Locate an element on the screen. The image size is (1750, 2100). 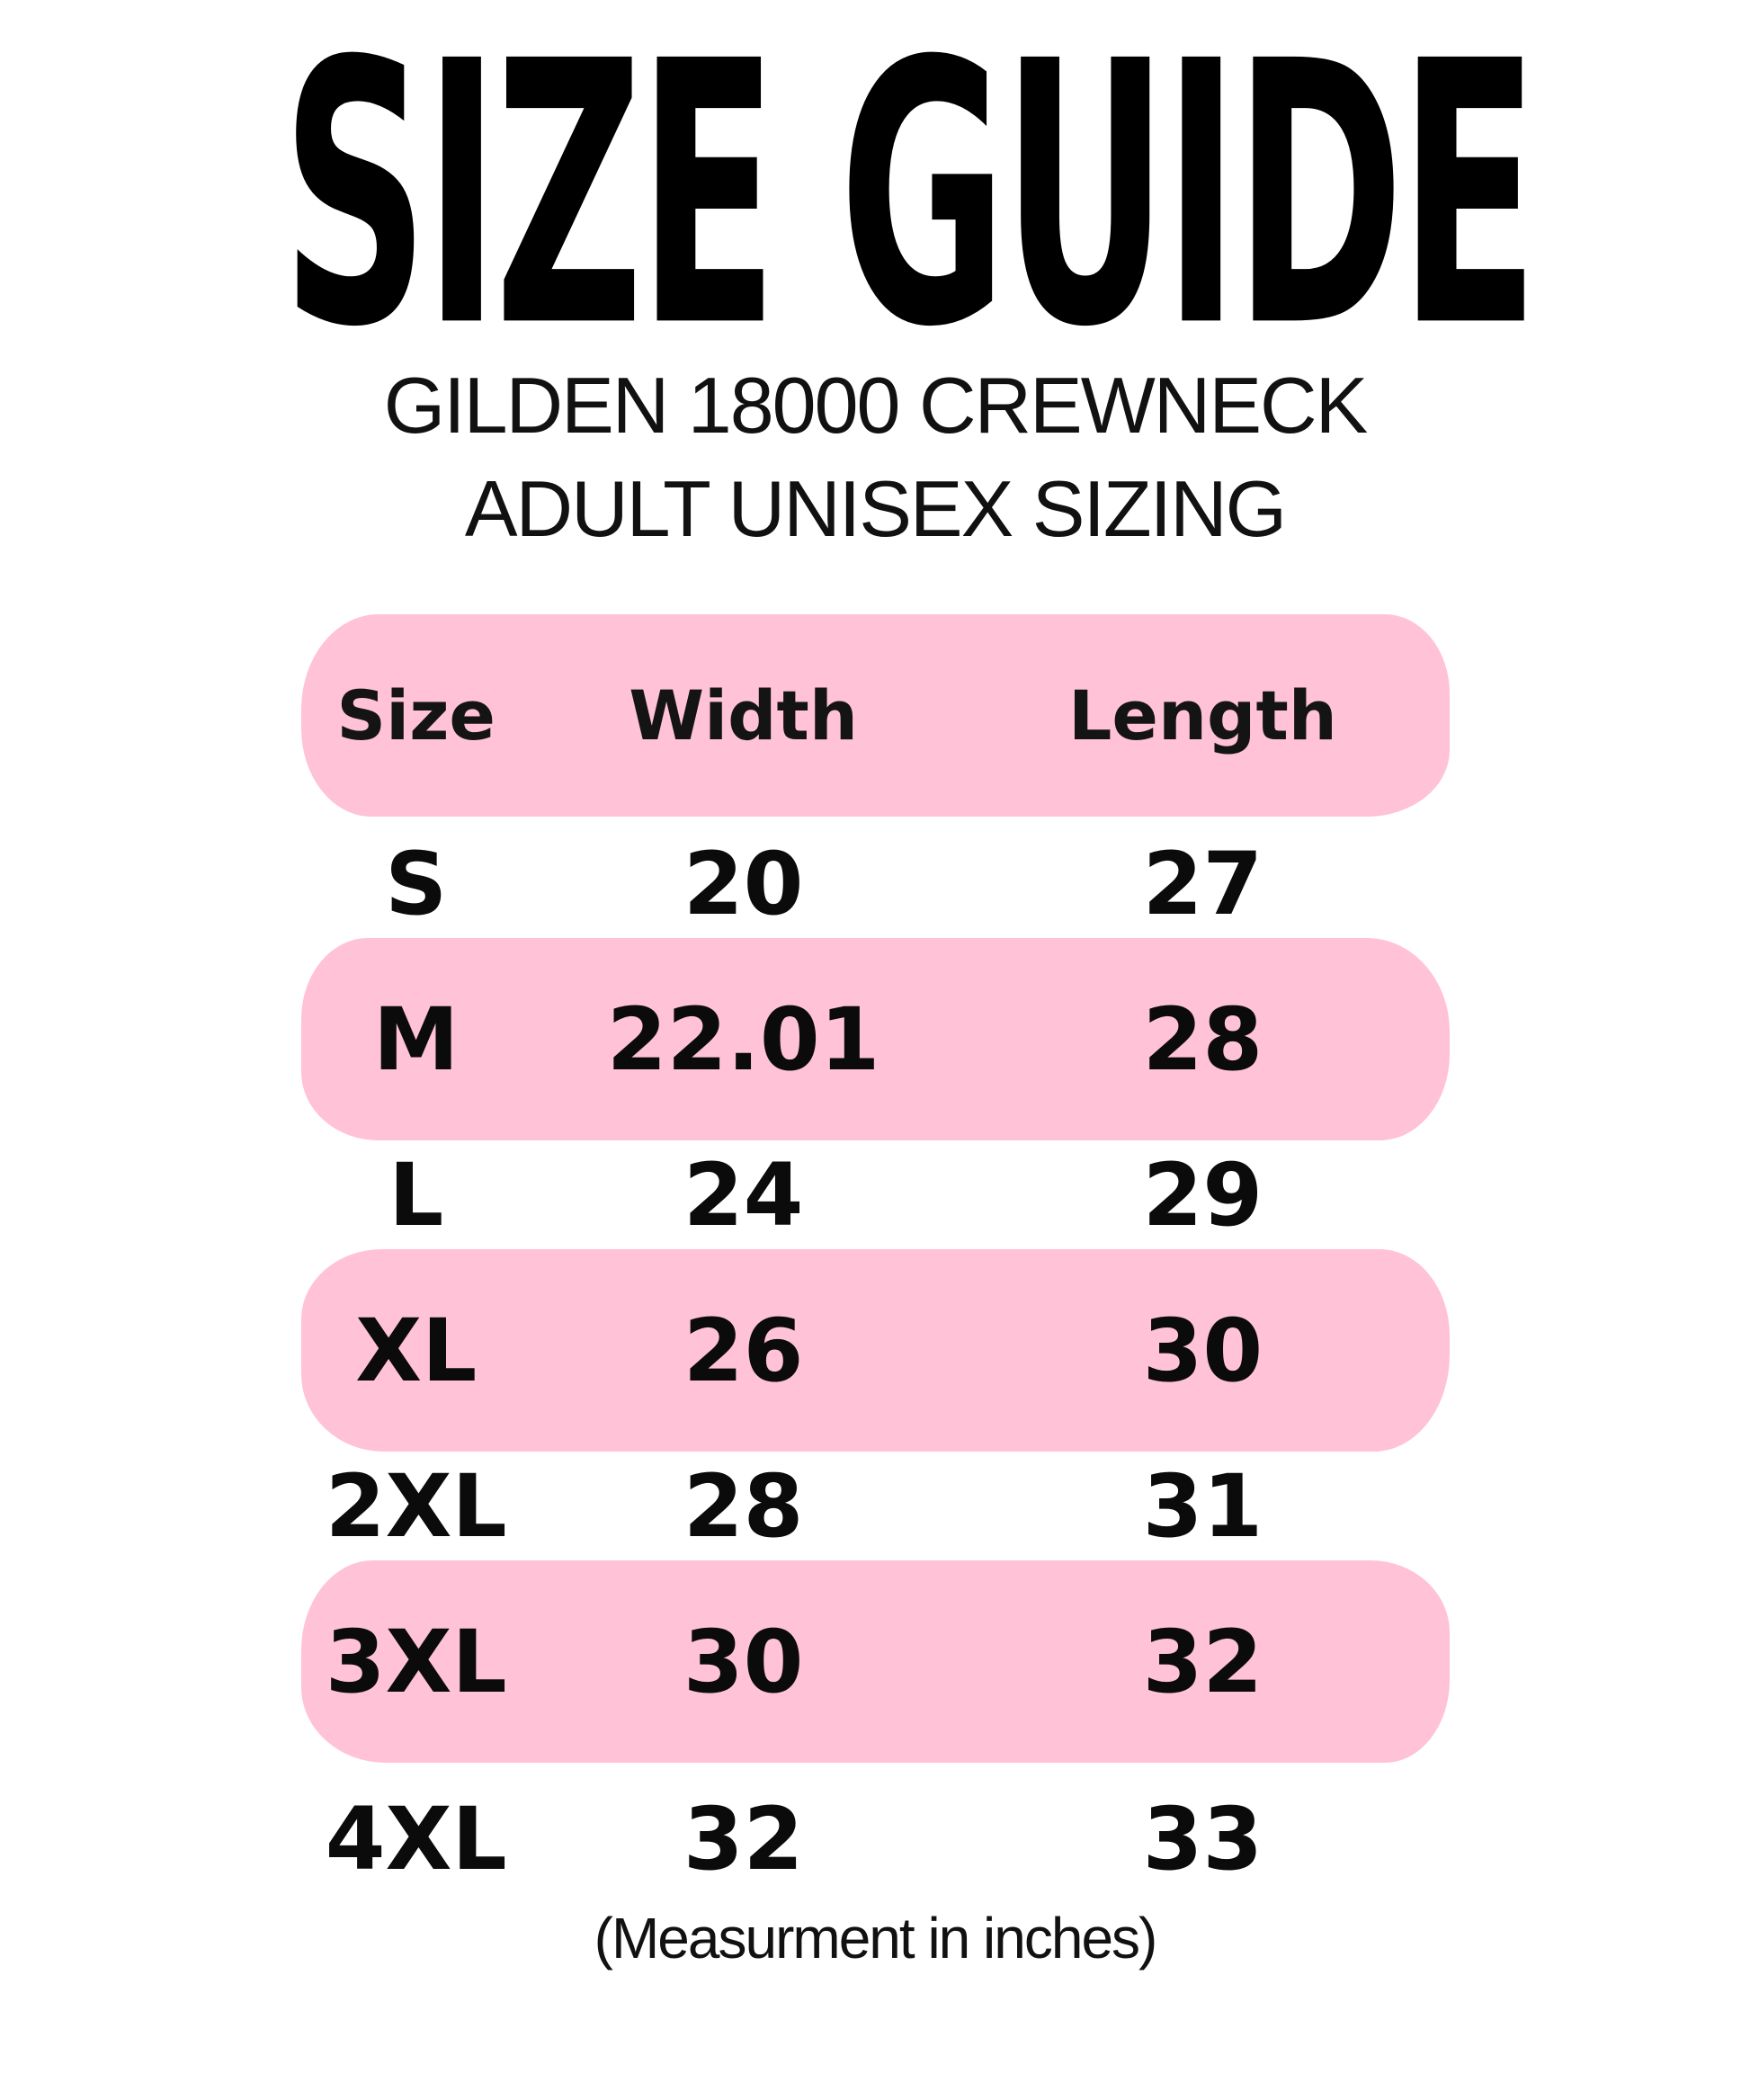
cell-width: 26 is located at coordinates (743, 1350).